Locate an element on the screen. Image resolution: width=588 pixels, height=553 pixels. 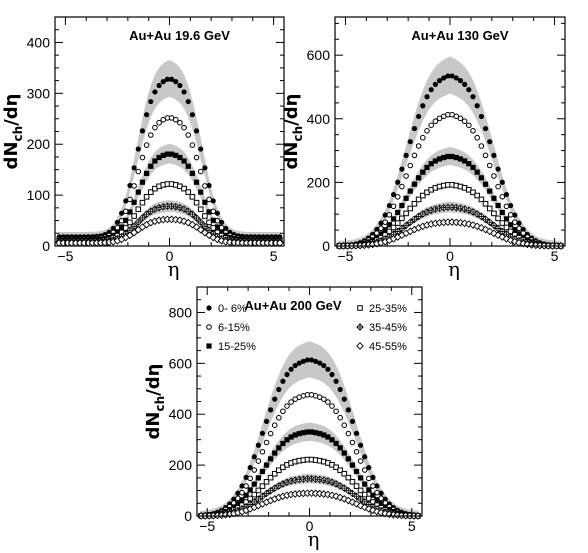
y-tick-label: 400 is located at coordinates (181, 414).